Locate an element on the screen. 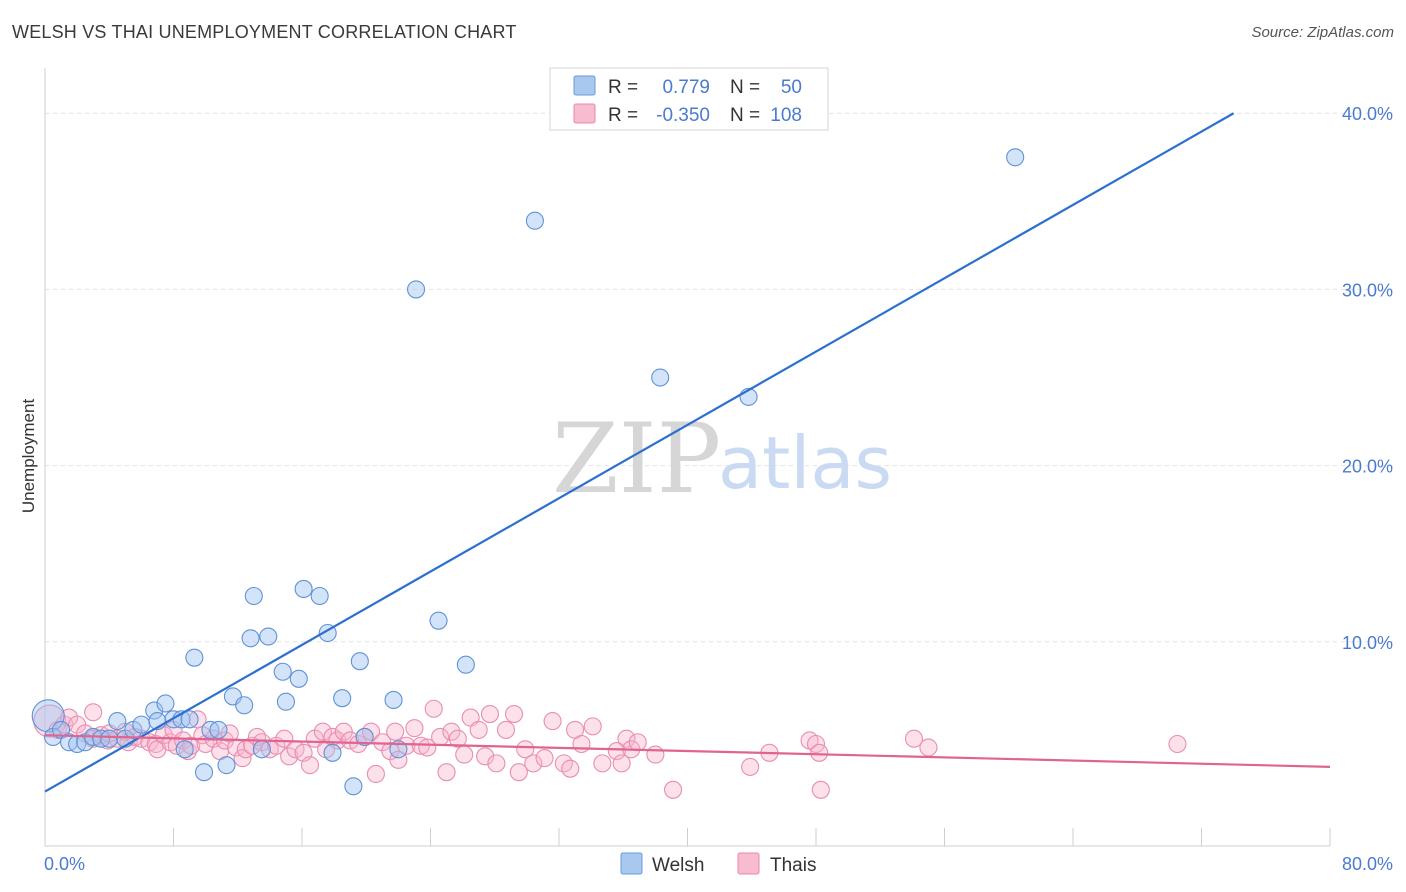  thais-n-label: N = is located at coordinates (745, 115).